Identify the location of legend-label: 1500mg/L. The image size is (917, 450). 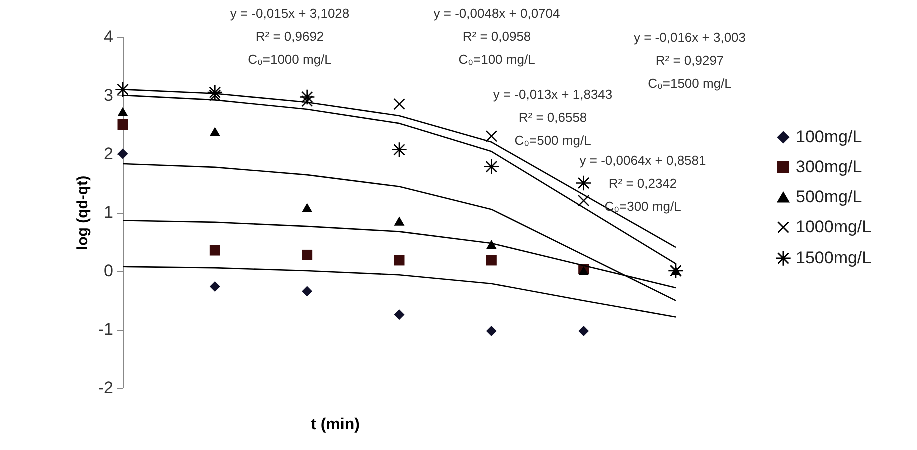
(834, 258).